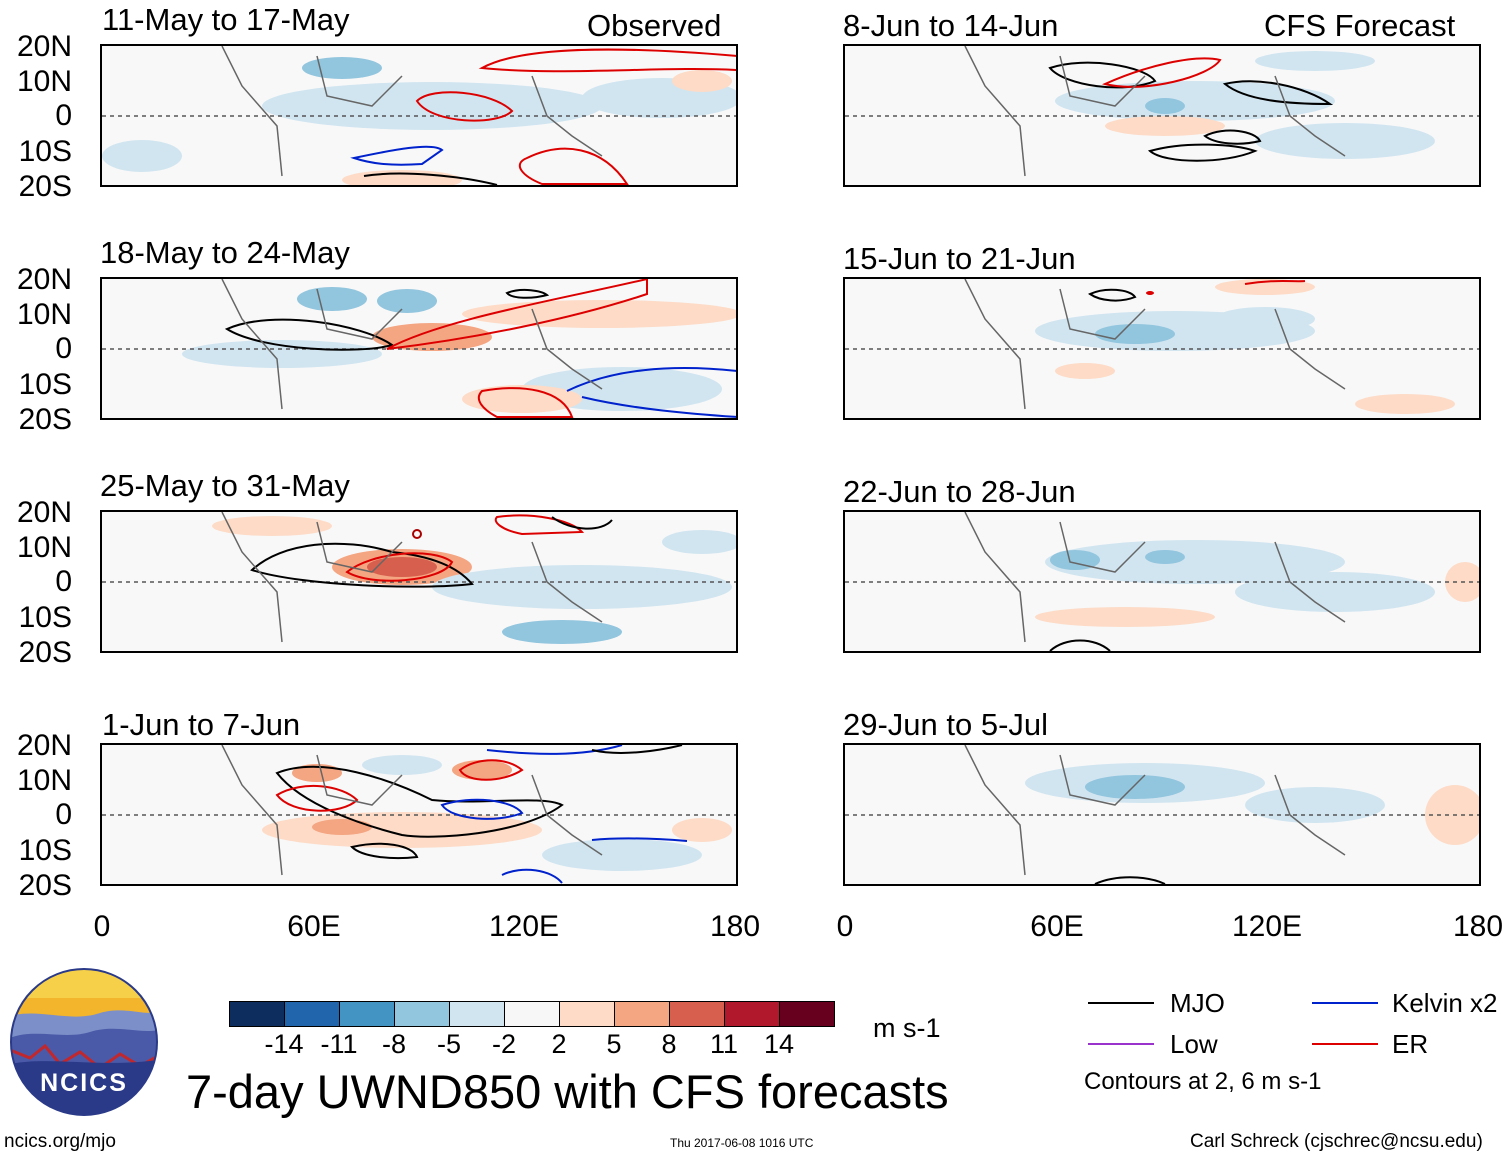 Image resolution: width=1510 pixels, height=1158 pixels. I want to click on main-title: 7-day UWND850 with CFS forecasts, so click(567, 1091).